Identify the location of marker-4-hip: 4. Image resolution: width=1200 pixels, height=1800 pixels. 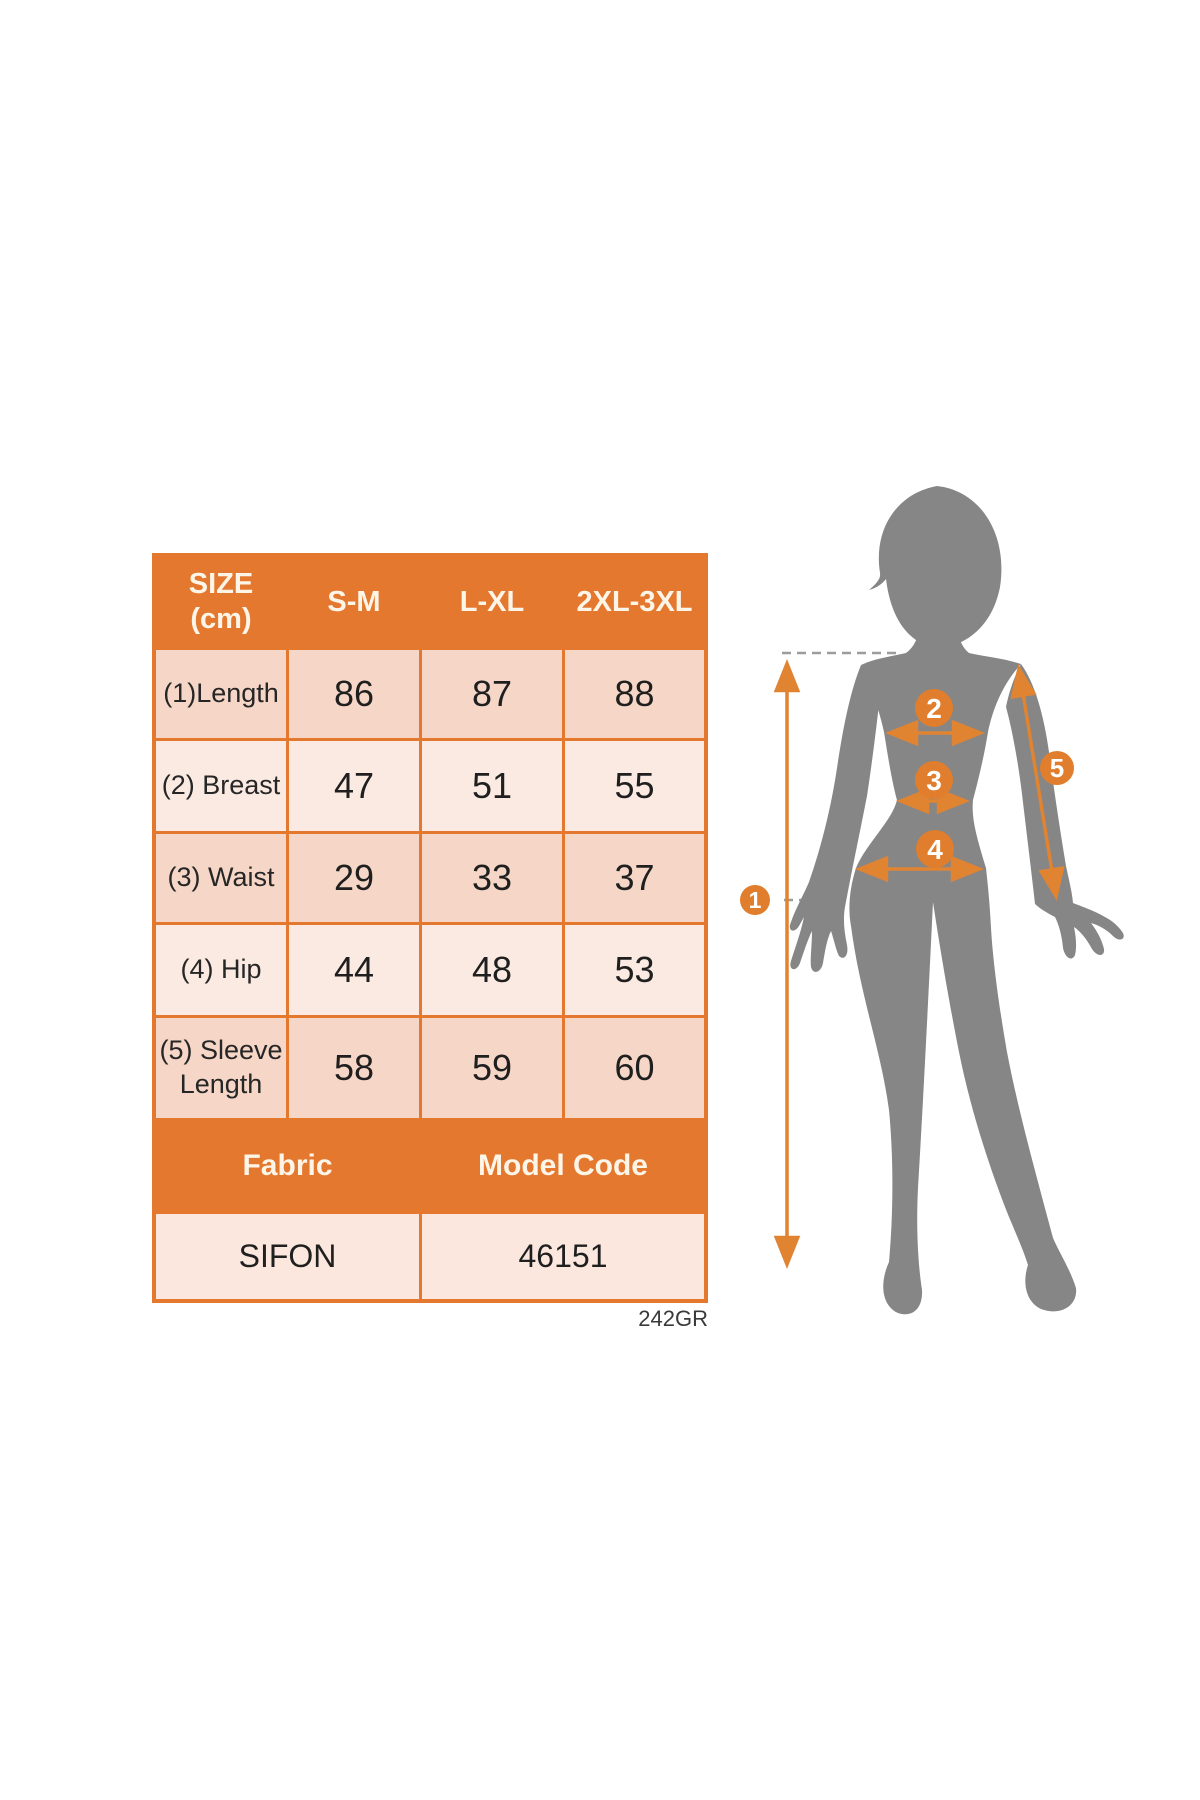
(935, 849).